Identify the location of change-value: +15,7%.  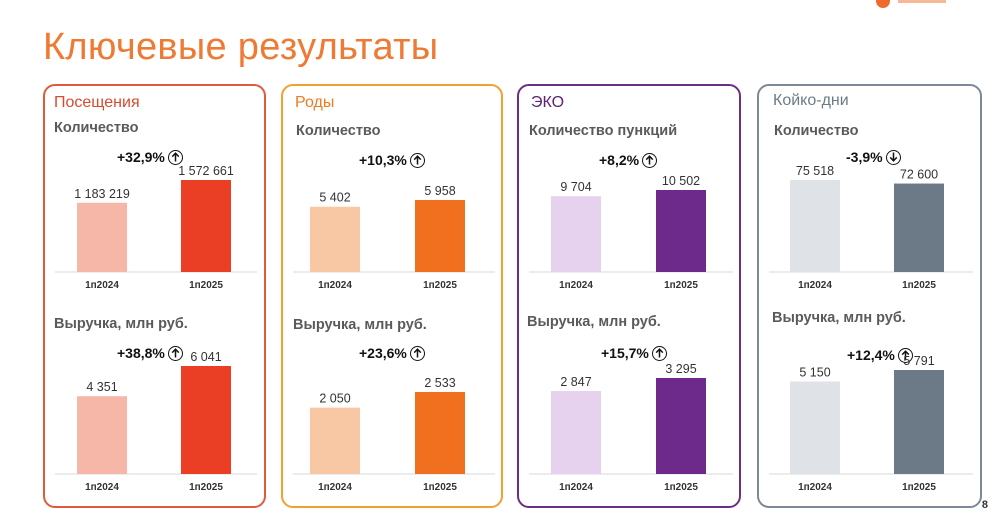
(625, 353).